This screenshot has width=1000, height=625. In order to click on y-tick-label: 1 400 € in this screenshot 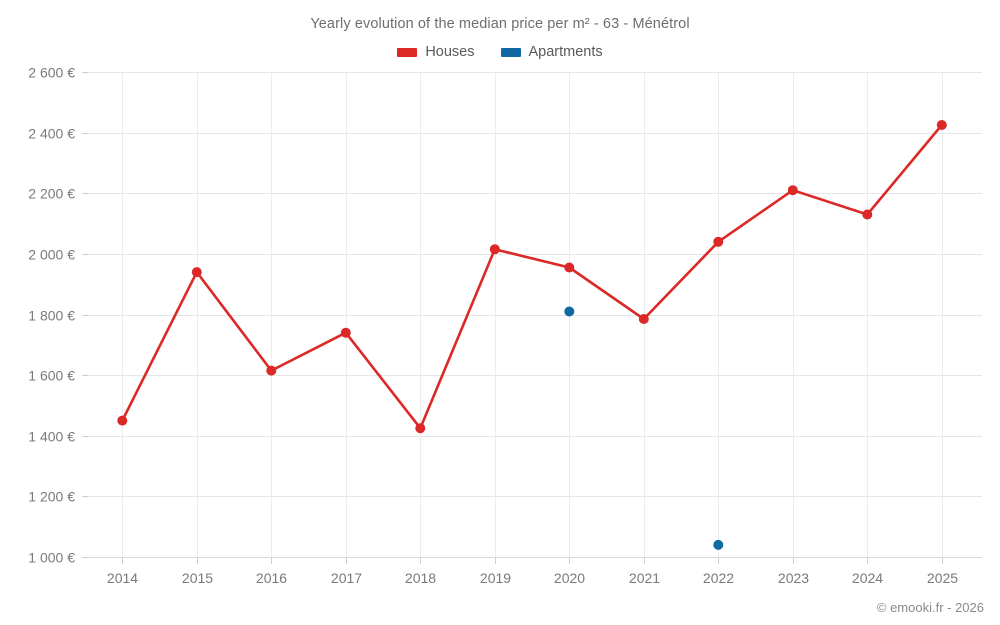, I will do `click(51, 437)`.